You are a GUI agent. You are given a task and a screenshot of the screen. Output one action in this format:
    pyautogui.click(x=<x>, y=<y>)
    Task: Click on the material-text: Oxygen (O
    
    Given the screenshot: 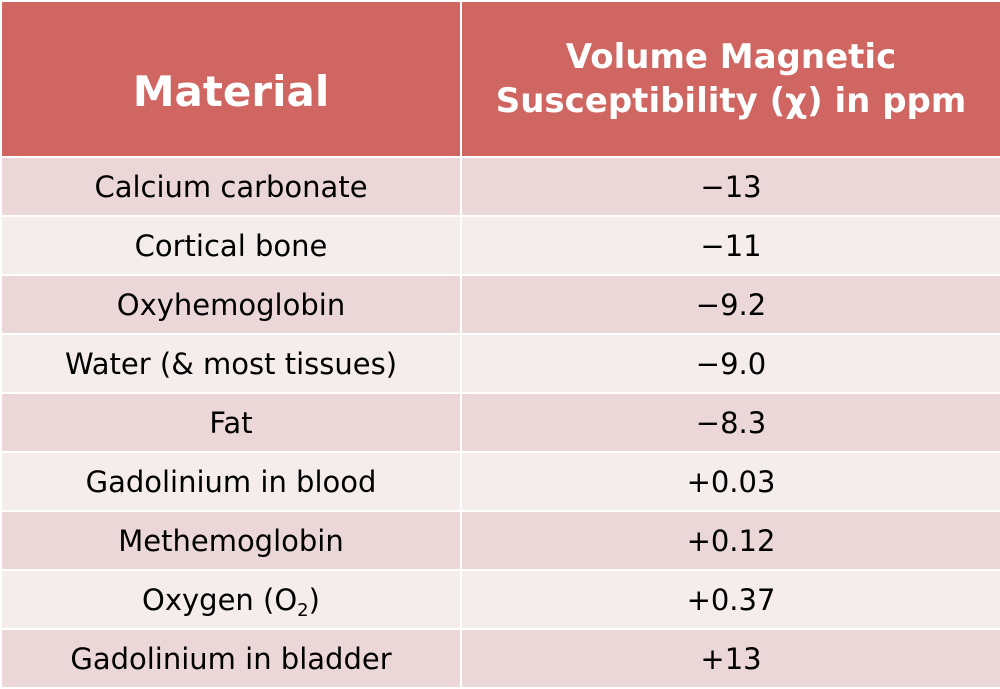 What is the action you would take?
    pyautogui.click(x=220, y=599)
    